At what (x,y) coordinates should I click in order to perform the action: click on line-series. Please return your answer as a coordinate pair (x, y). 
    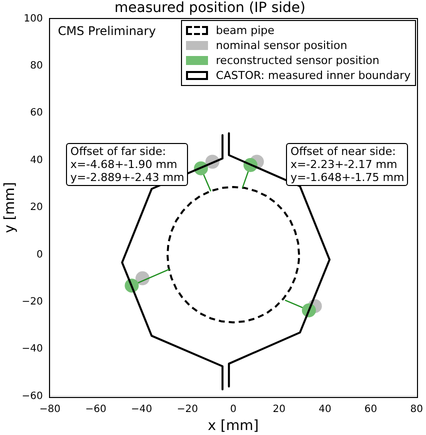
    Looking at the image, I should click on (233, 255).